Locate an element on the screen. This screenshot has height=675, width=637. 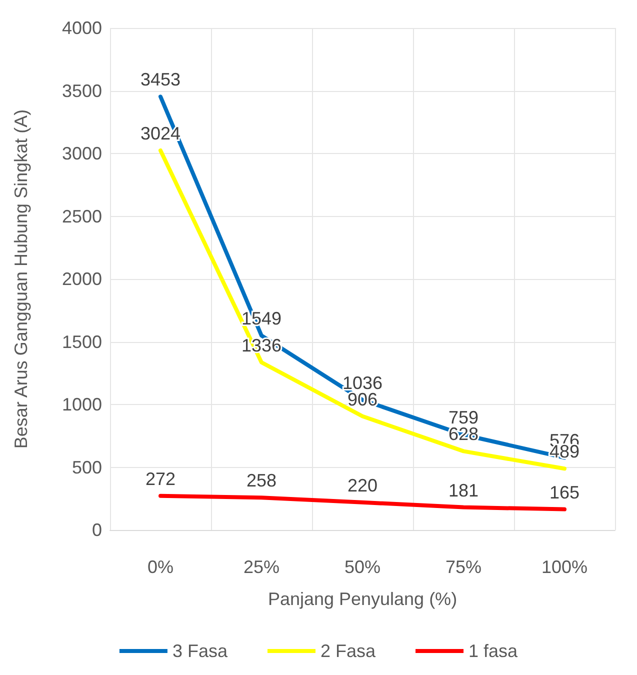
x-tick-label: 25% is located at coordinates (261, 567).